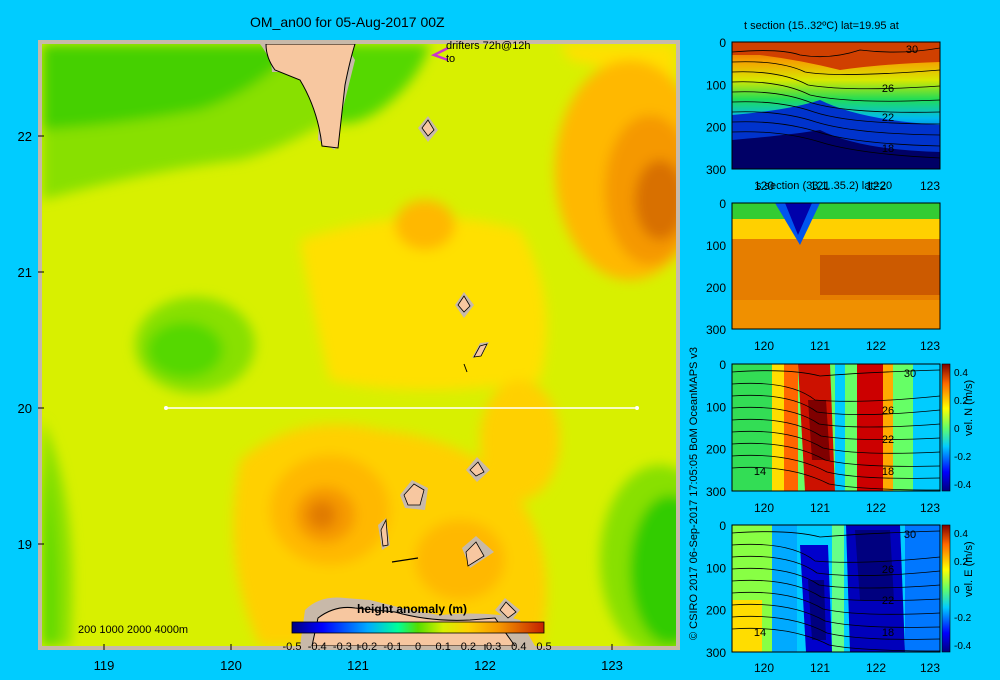 This screenshot has width=1000, height=680. Describe the element at coordinates (104, 665) in the screenshot. I see `map-x-tick-label: 119` at that location.